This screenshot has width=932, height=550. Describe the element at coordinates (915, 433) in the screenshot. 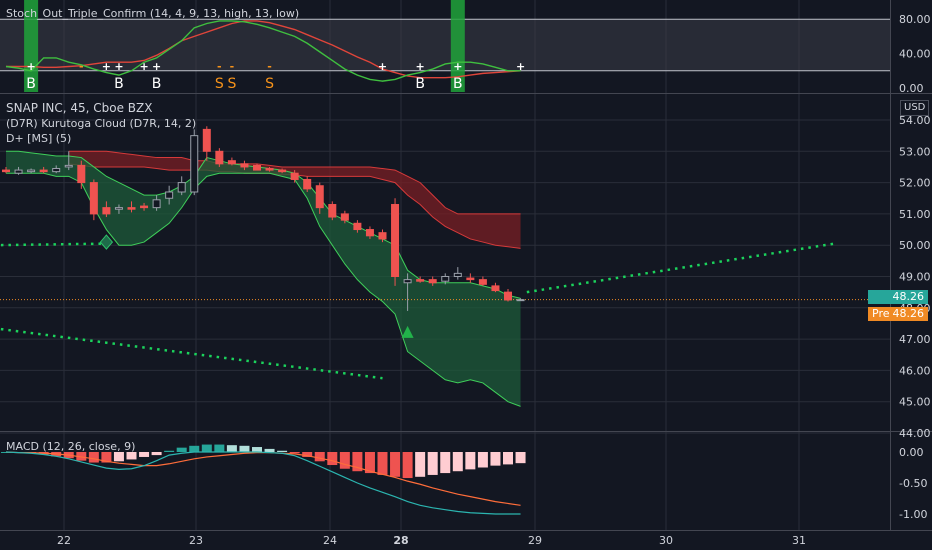

I see `price-tick: 44.00` at that location.